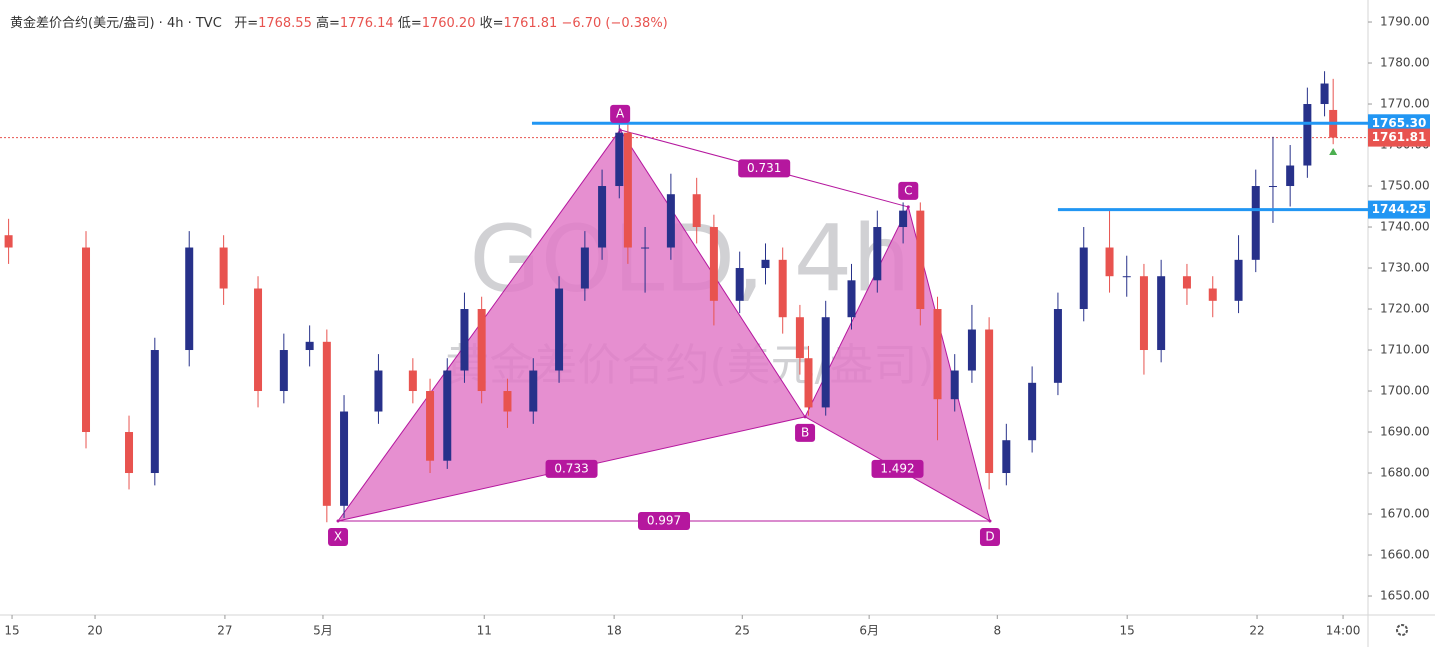  I want to click on y-tick-label: 1700.00, so click(1405, 391).